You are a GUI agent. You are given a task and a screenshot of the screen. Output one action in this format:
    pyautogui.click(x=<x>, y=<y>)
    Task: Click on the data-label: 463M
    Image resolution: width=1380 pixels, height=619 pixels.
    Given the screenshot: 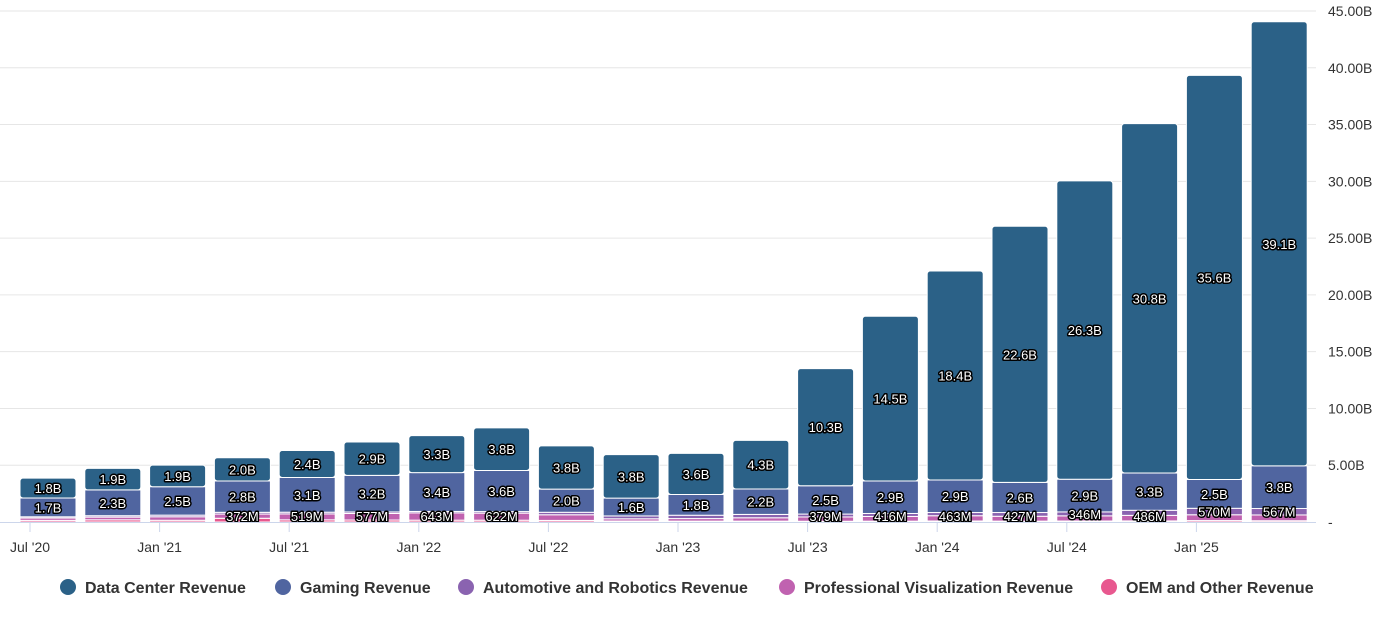 What is the action you would take?
    pyautogui.click(x=955, y=516)
    